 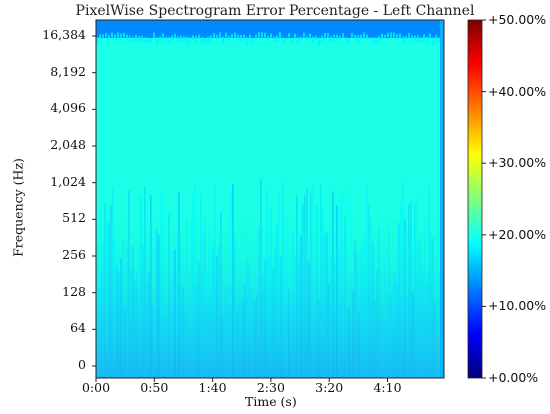 I want to click on y-tick-label: 64, so click(x=78, y=328).